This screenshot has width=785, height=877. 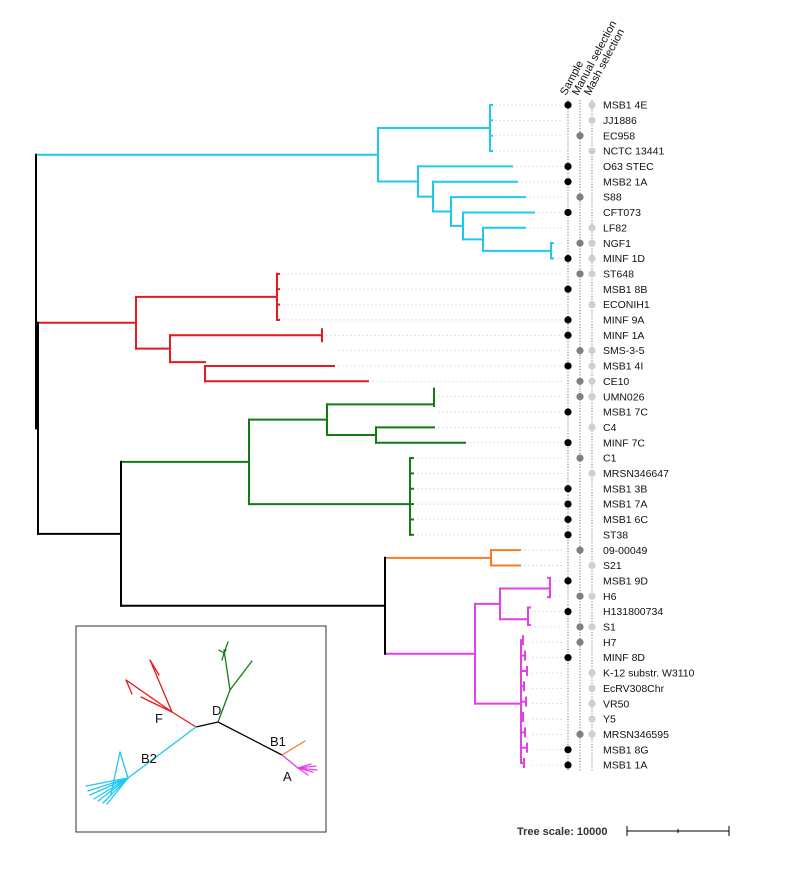 I want to click on leaf-label: NGF1, so click(x=617, y=244).